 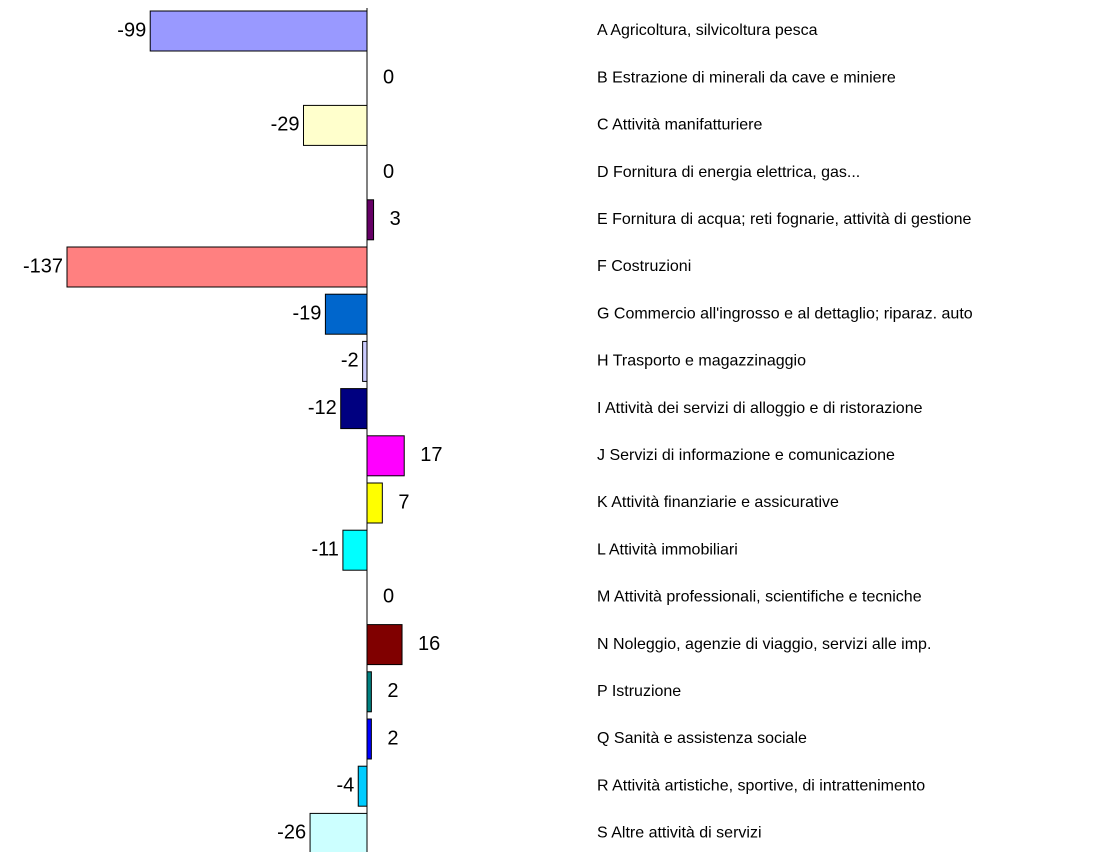 What do you see at coordinates (644, 266) in the screenshot?
I see `category-label: F Costruzioni` at bounding box center [644, 266].